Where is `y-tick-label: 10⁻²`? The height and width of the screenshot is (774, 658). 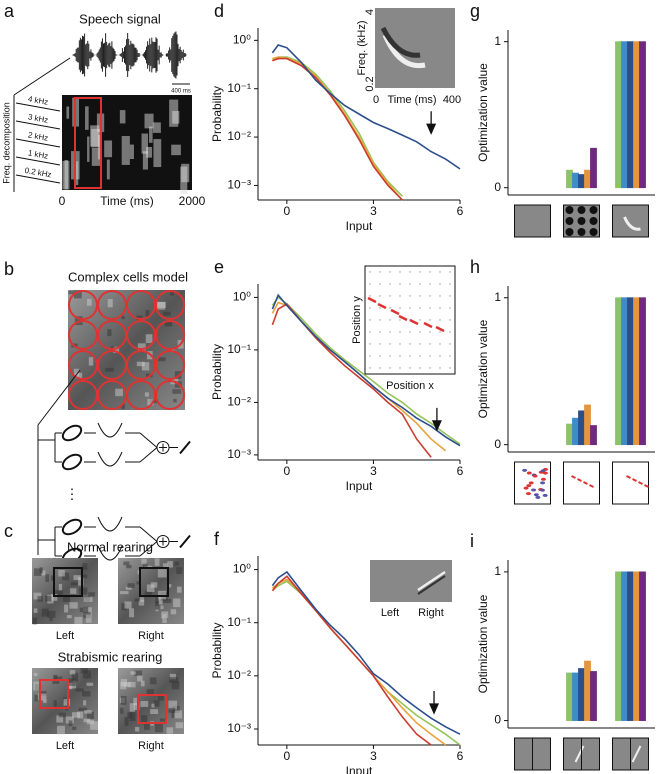 y-tick-label: 10⁻² is located at coordinates (239, 136).